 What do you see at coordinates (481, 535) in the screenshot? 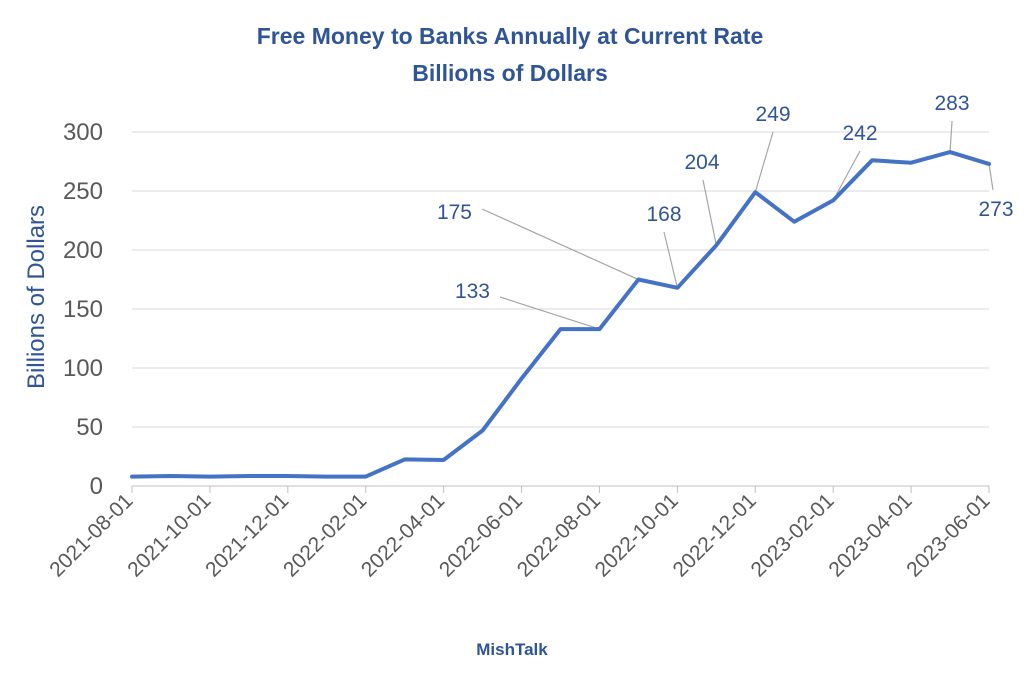
I see `x-tick-label: 2022-06-01` at bounding box center [481, 535].